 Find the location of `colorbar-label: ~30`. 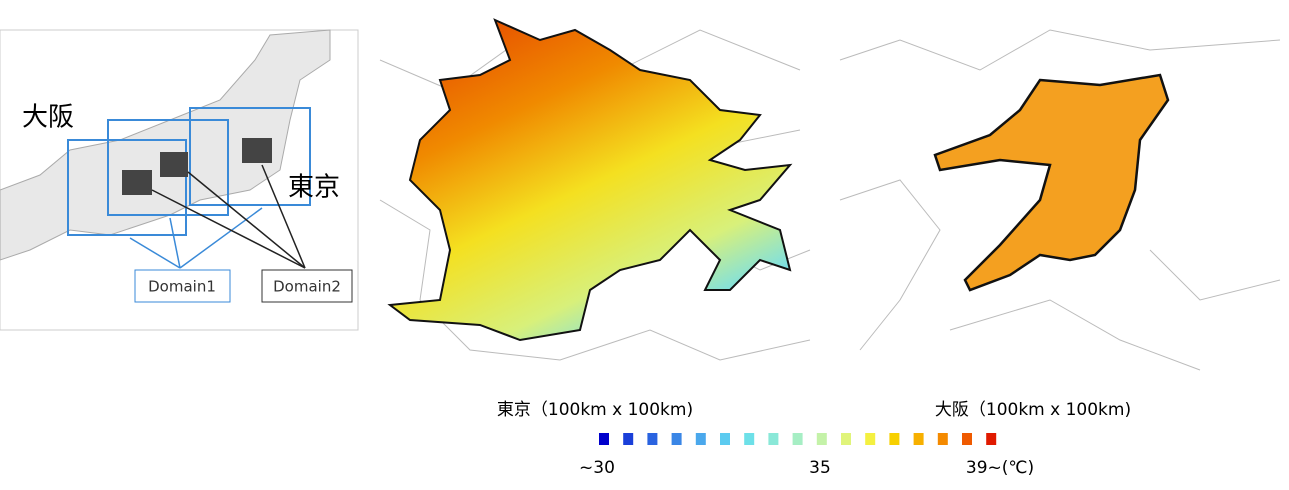

colorbar-label: ~30 is located at coordinates (597, 468).